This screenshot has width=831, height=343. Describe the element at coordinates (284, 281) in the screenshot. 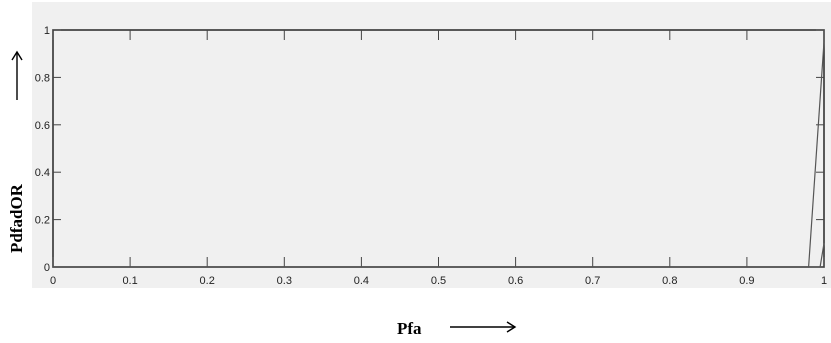

I see `x-tick-label: 0.3` at that location.